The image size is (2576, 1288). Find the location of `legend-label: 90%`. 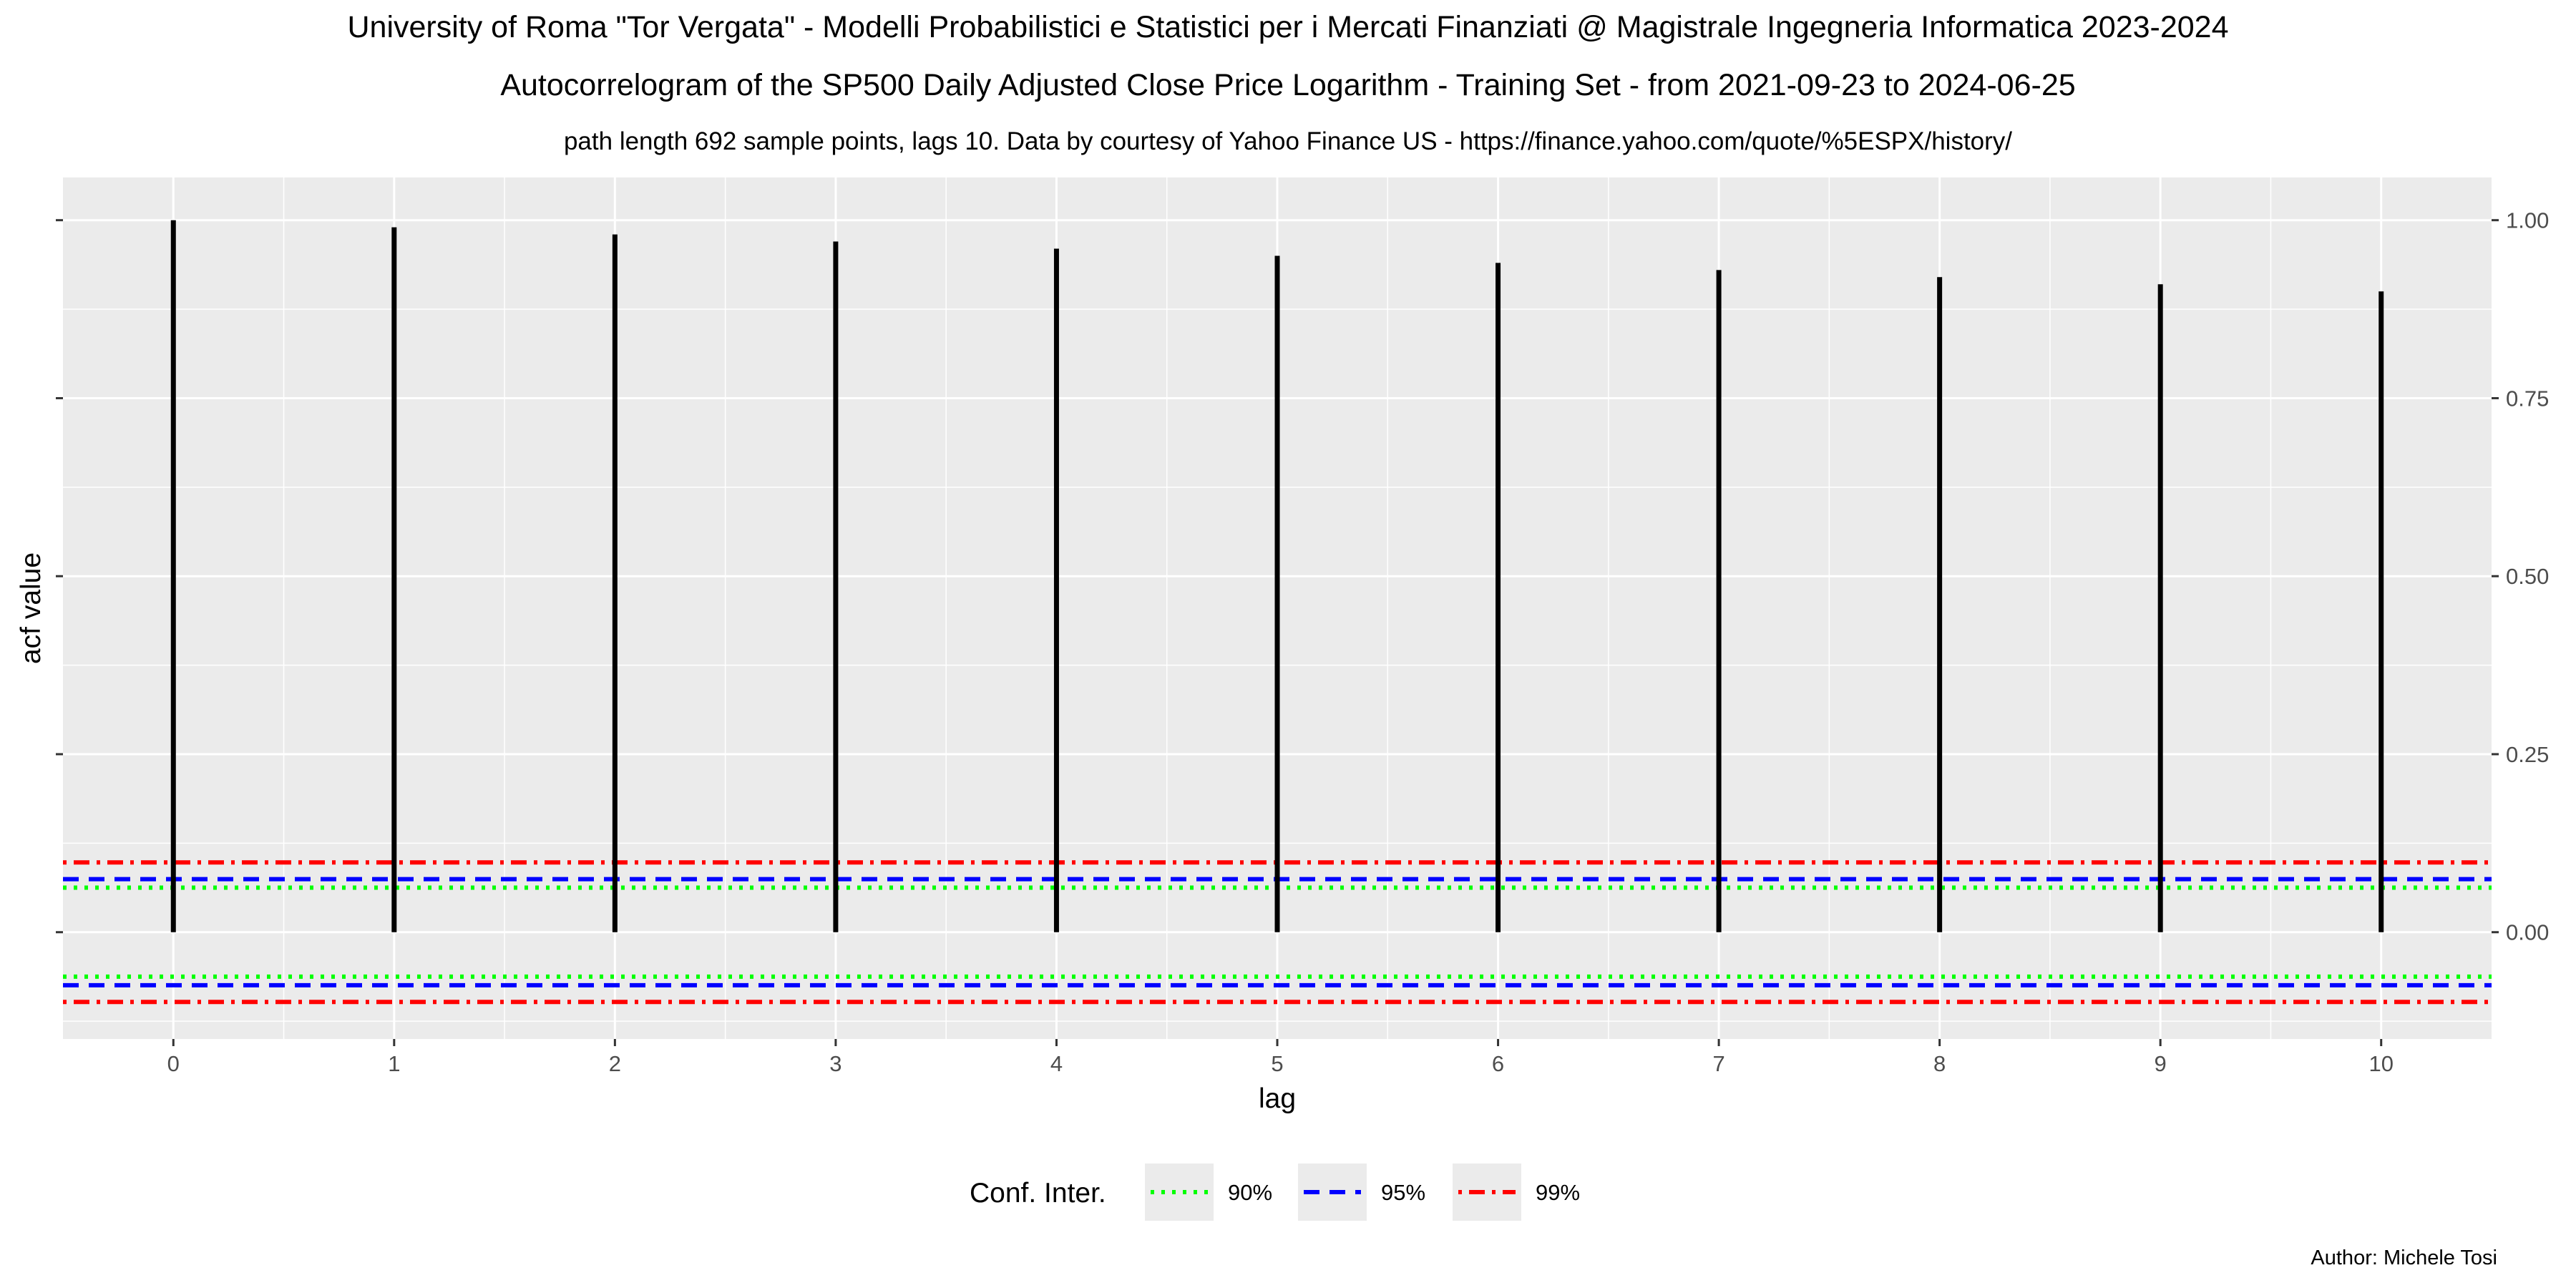

legend-label: 90% is located at coordinates (1250, 1192).